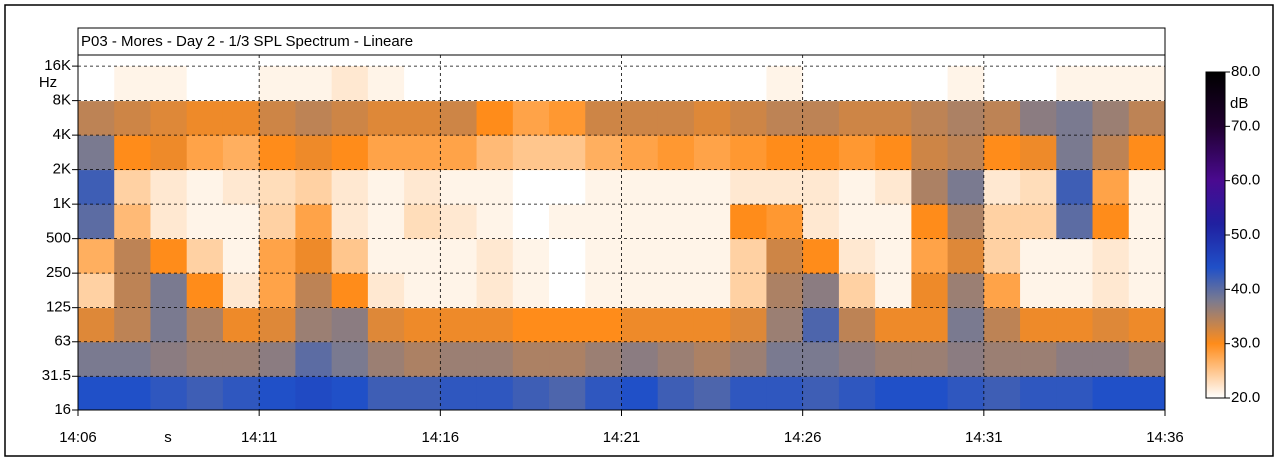 This screenshot has width=1278, height=466. I want to click on colorbar-tick-label: 80.0, so click(1245, 71).